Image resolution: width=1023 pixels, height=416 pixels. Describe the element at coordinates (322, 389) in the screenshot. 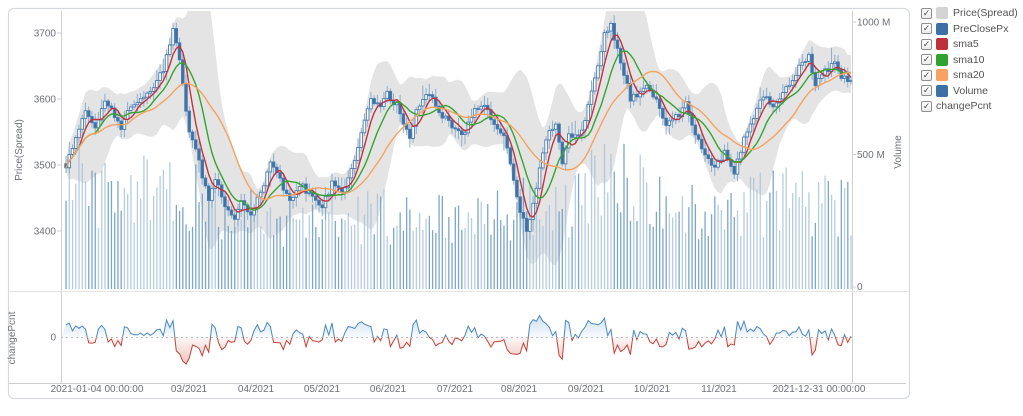

I see `svg-text: 05/2021` at that location.